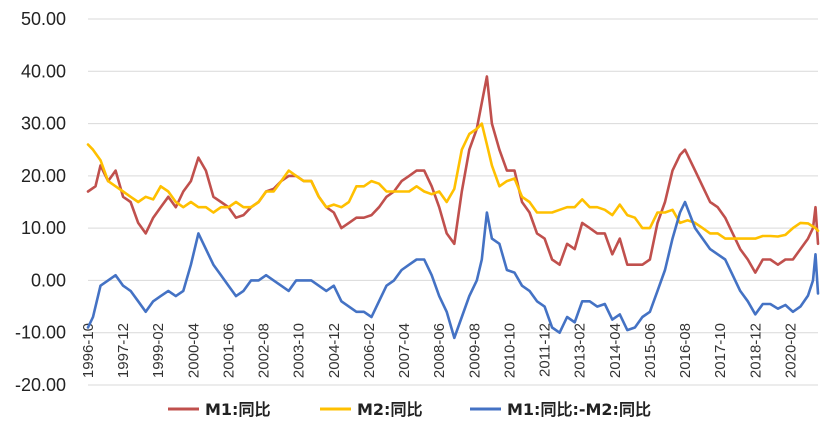 Image resolution: width=821 pixels, height=439 pixels. What do you see at coordinates (579, 409) in the screenshot?
I see `legend-label: M1:同比:-M2:同比` at bounding box center [579, 409].